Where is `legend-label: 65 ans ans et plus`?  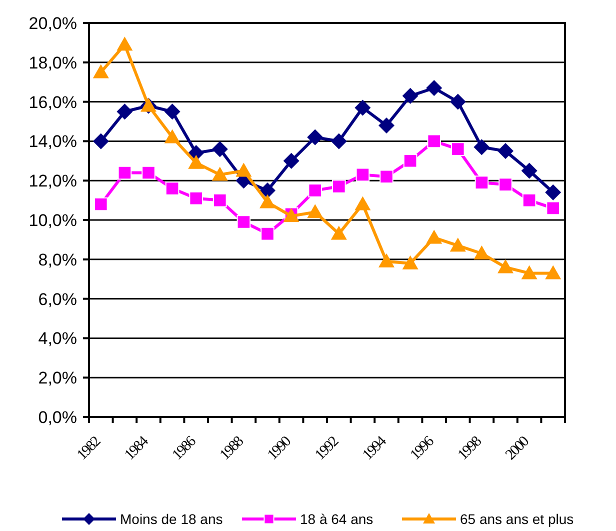
legend-label: 65 ans ans et plus is located at coordinates (517, 518).